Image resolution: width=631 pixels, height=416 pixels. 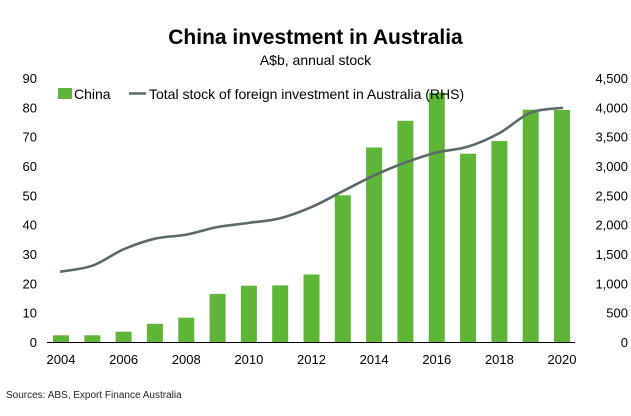 What do you see at coordinates (436, 217) in the screenshot?
I see `bar-china-2016` at bounding box center [436, 217].